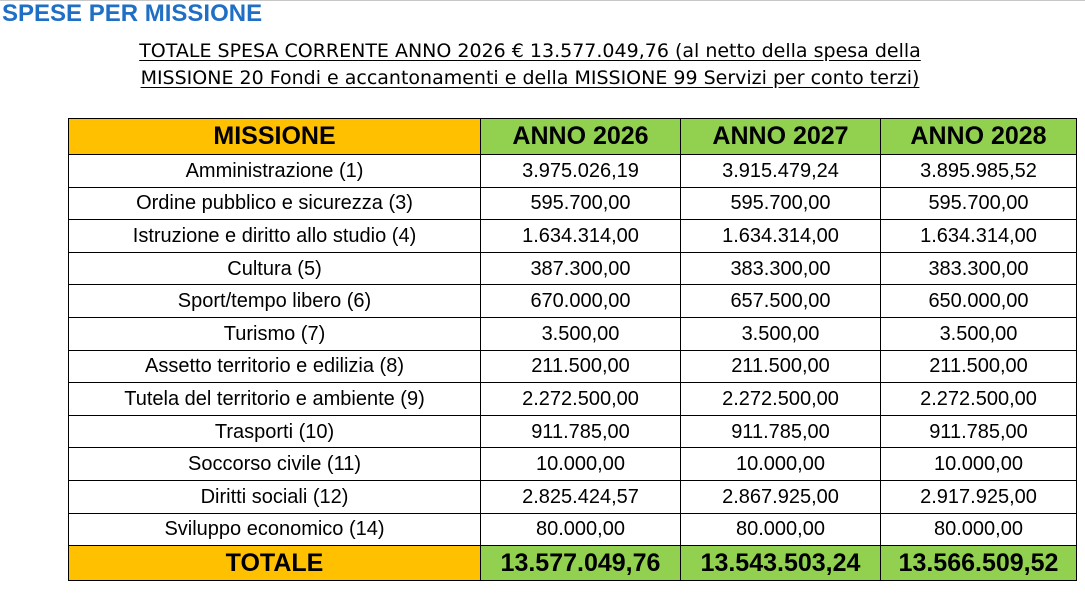  Describe the element at coordinates (780, 399) in the screenshot. I see `value-2027-cell: 2.272.500,00` at that location.